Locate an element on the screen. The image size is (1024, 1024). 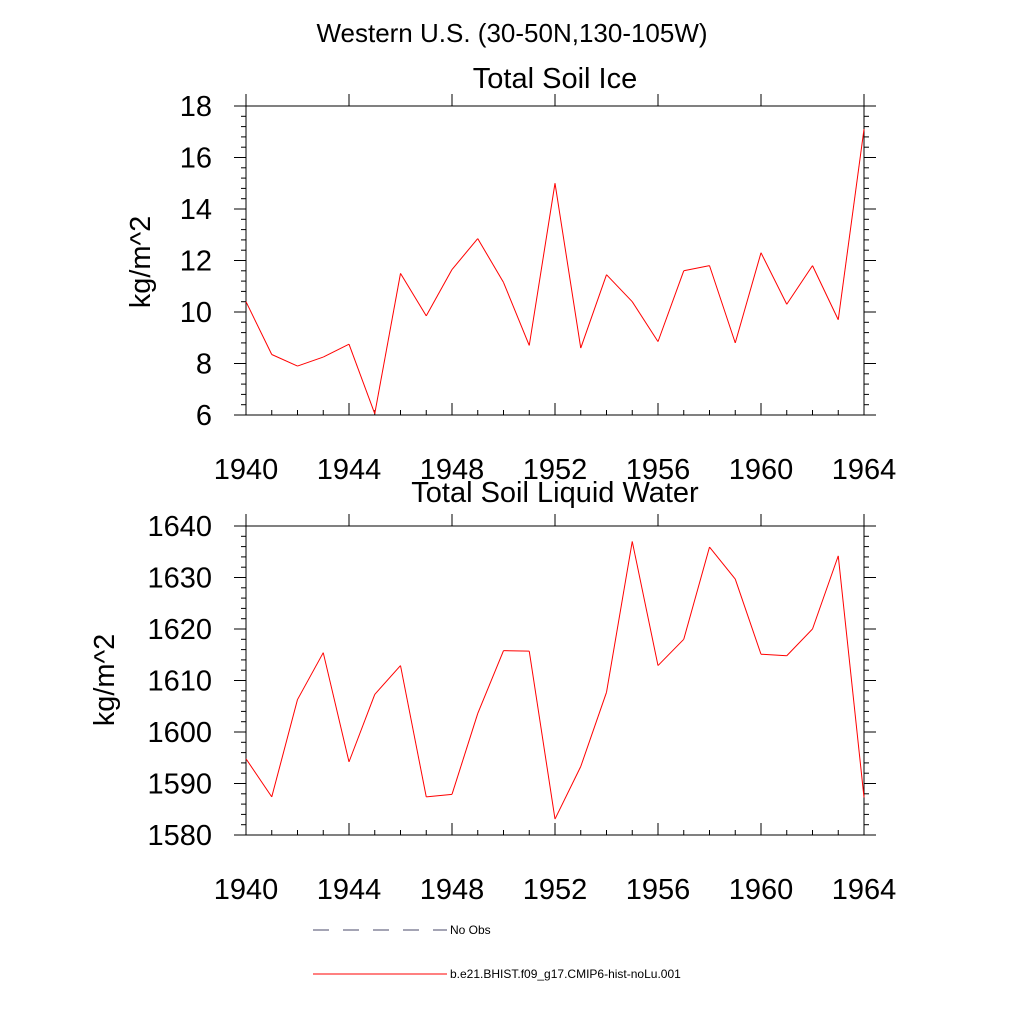
x-tick-label-soil-liquid-water-1940: 1940 is located at coordinates (246, 890).